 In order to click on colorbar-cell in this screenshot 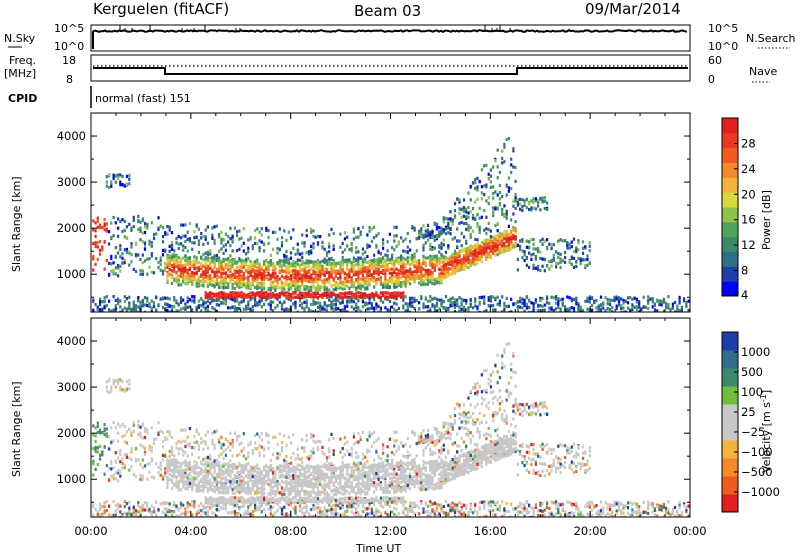, I will do `click(730, 229)`.